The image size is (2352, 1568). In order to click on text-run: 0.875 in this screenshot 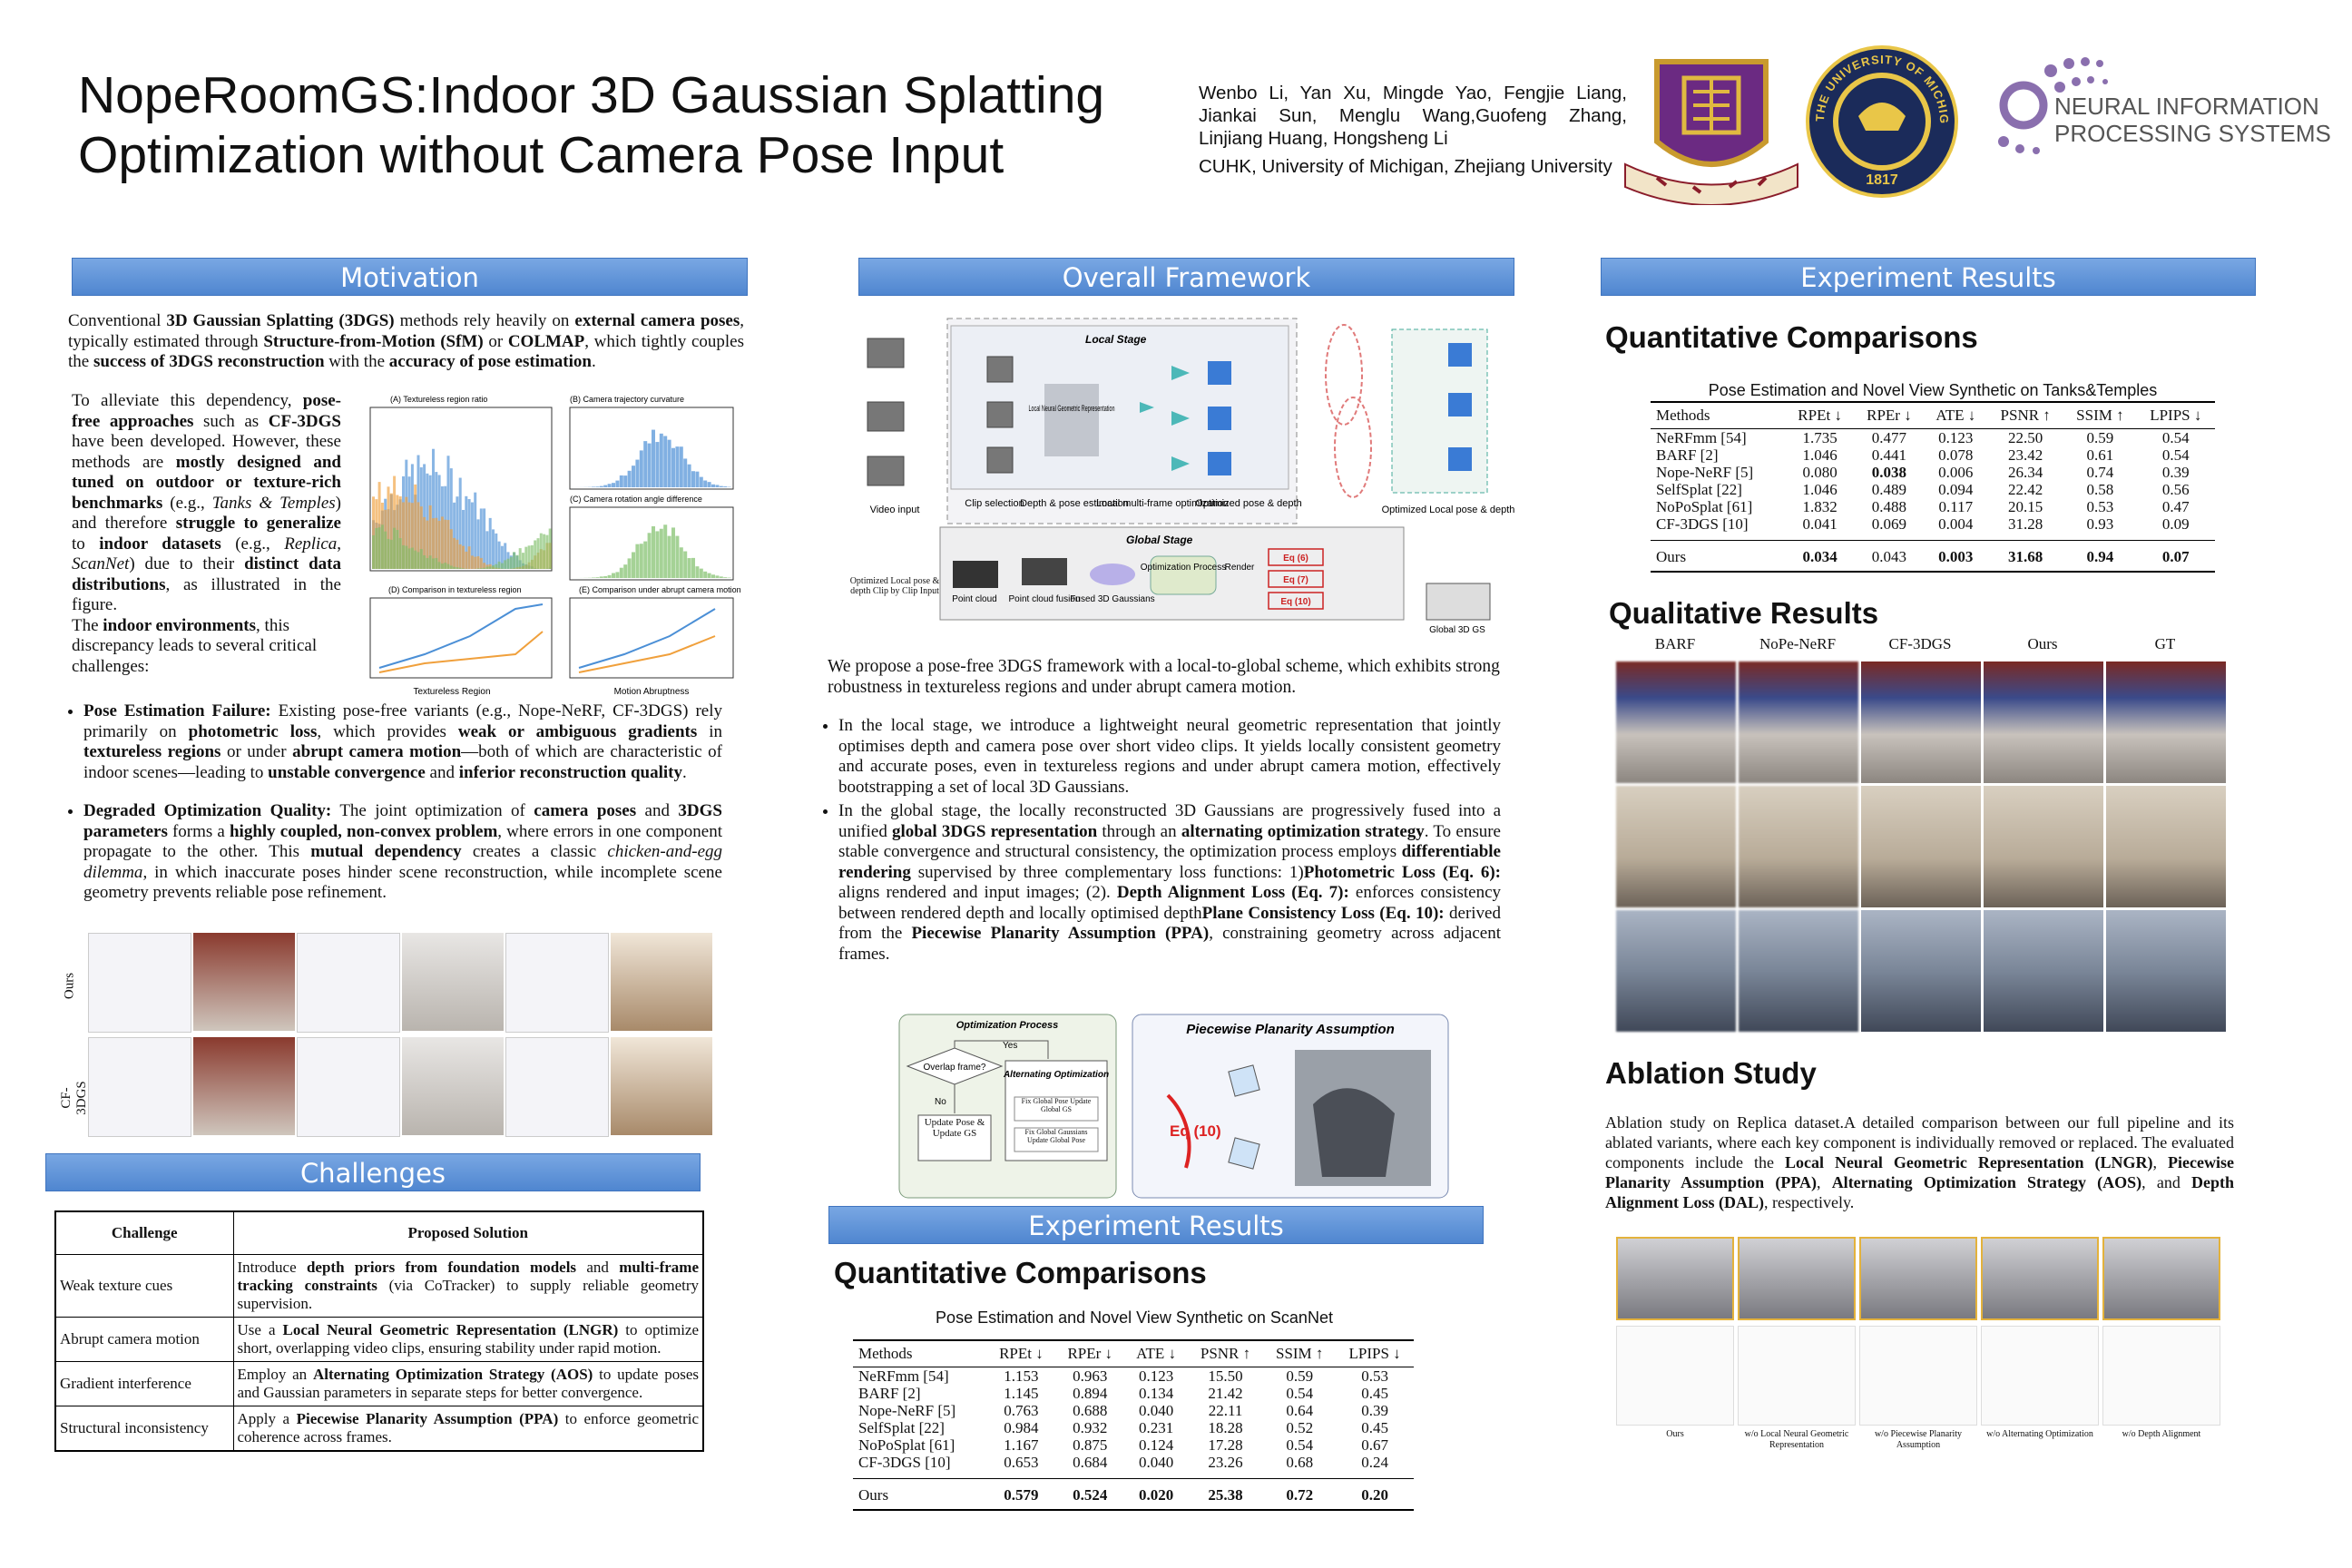, I will do `click(1090, 1445)`.